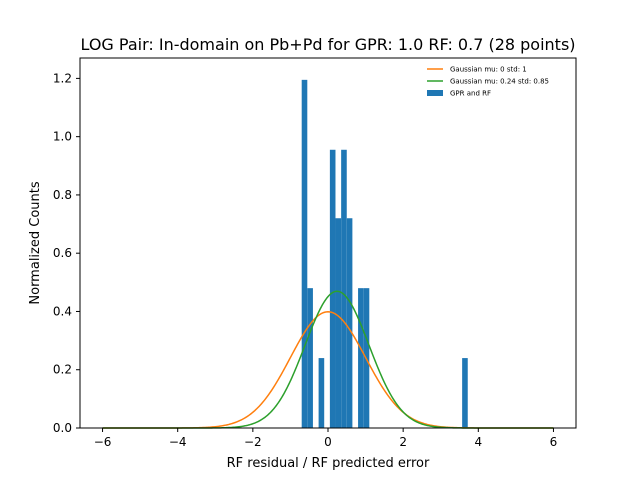 The height and width of the screenshot is (480, 640). I want to click on legend-label: Gaussian mu: 0.24 std: 0.85, so click(499, 82).